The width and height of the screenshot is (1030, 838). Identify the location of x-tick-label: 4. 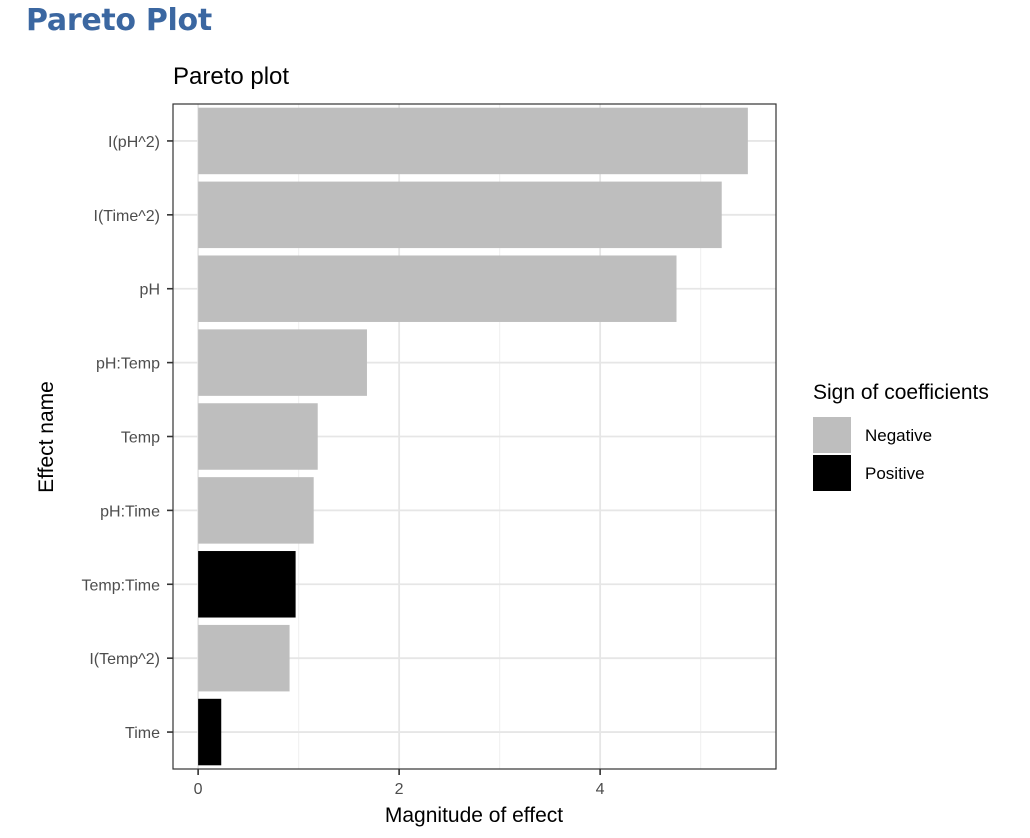
(600, 789).